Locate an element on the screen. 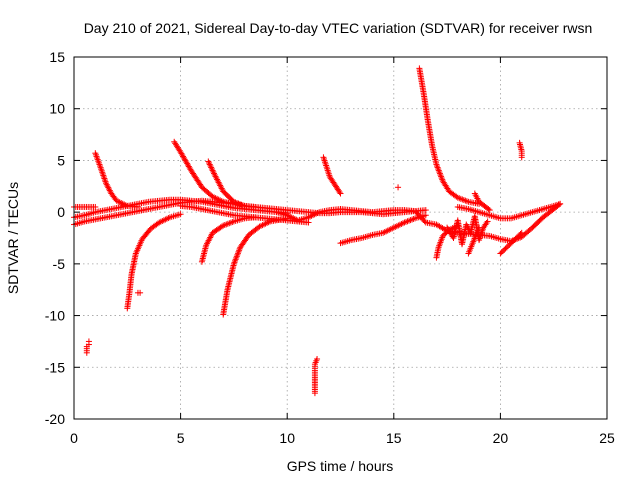 The width and height of the screenshot is (640, 480). y-tick-label: -5 is located at coordinates (59, 264).